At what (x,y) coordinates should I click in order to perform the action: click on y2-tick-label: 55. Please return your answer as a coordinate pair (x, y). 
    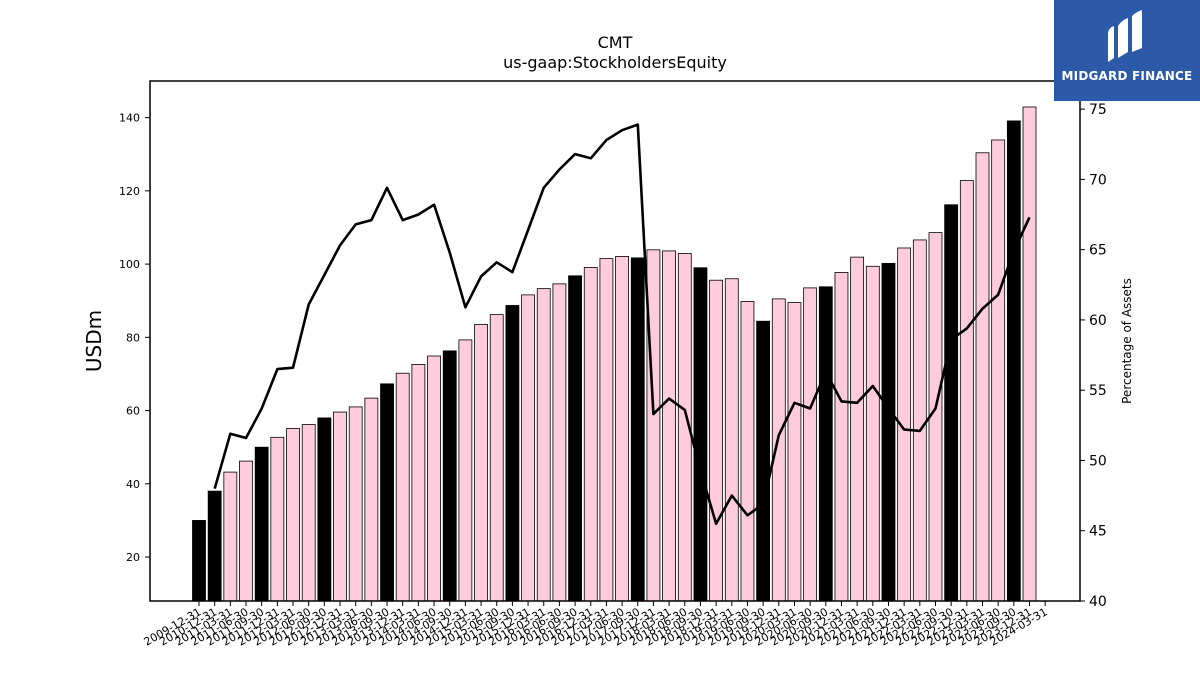
    Looking at the image, I should click on (1098, 391).